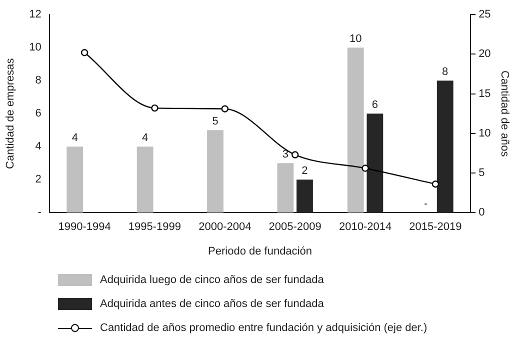  What do you see at coordinates (35, 48) in the screenshot?
I see `y-tick-label: 10` at bounding box center [35, 48].